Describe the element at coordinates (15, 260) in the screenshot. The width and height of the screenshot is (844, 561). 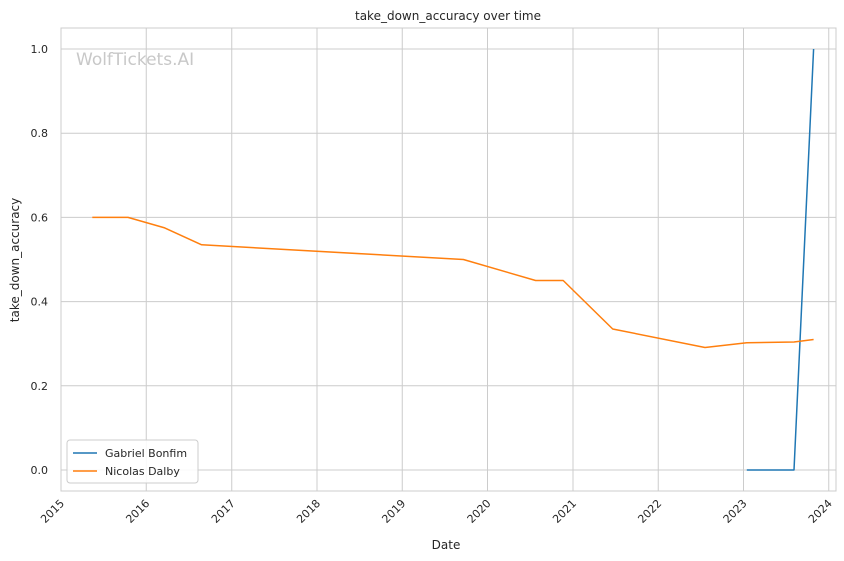
I see `y-axis-label: take_down_accuracy` at that location.